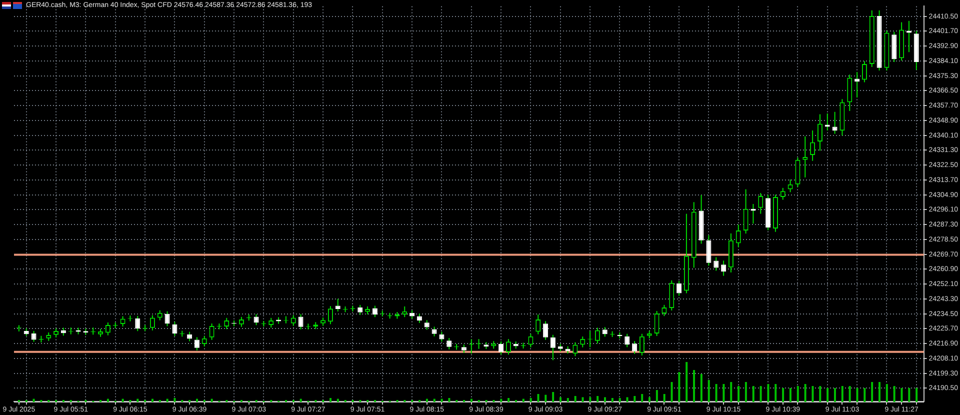 This screenshot has height=415, width=960. I want to click on candlestick, so click(805, 157).